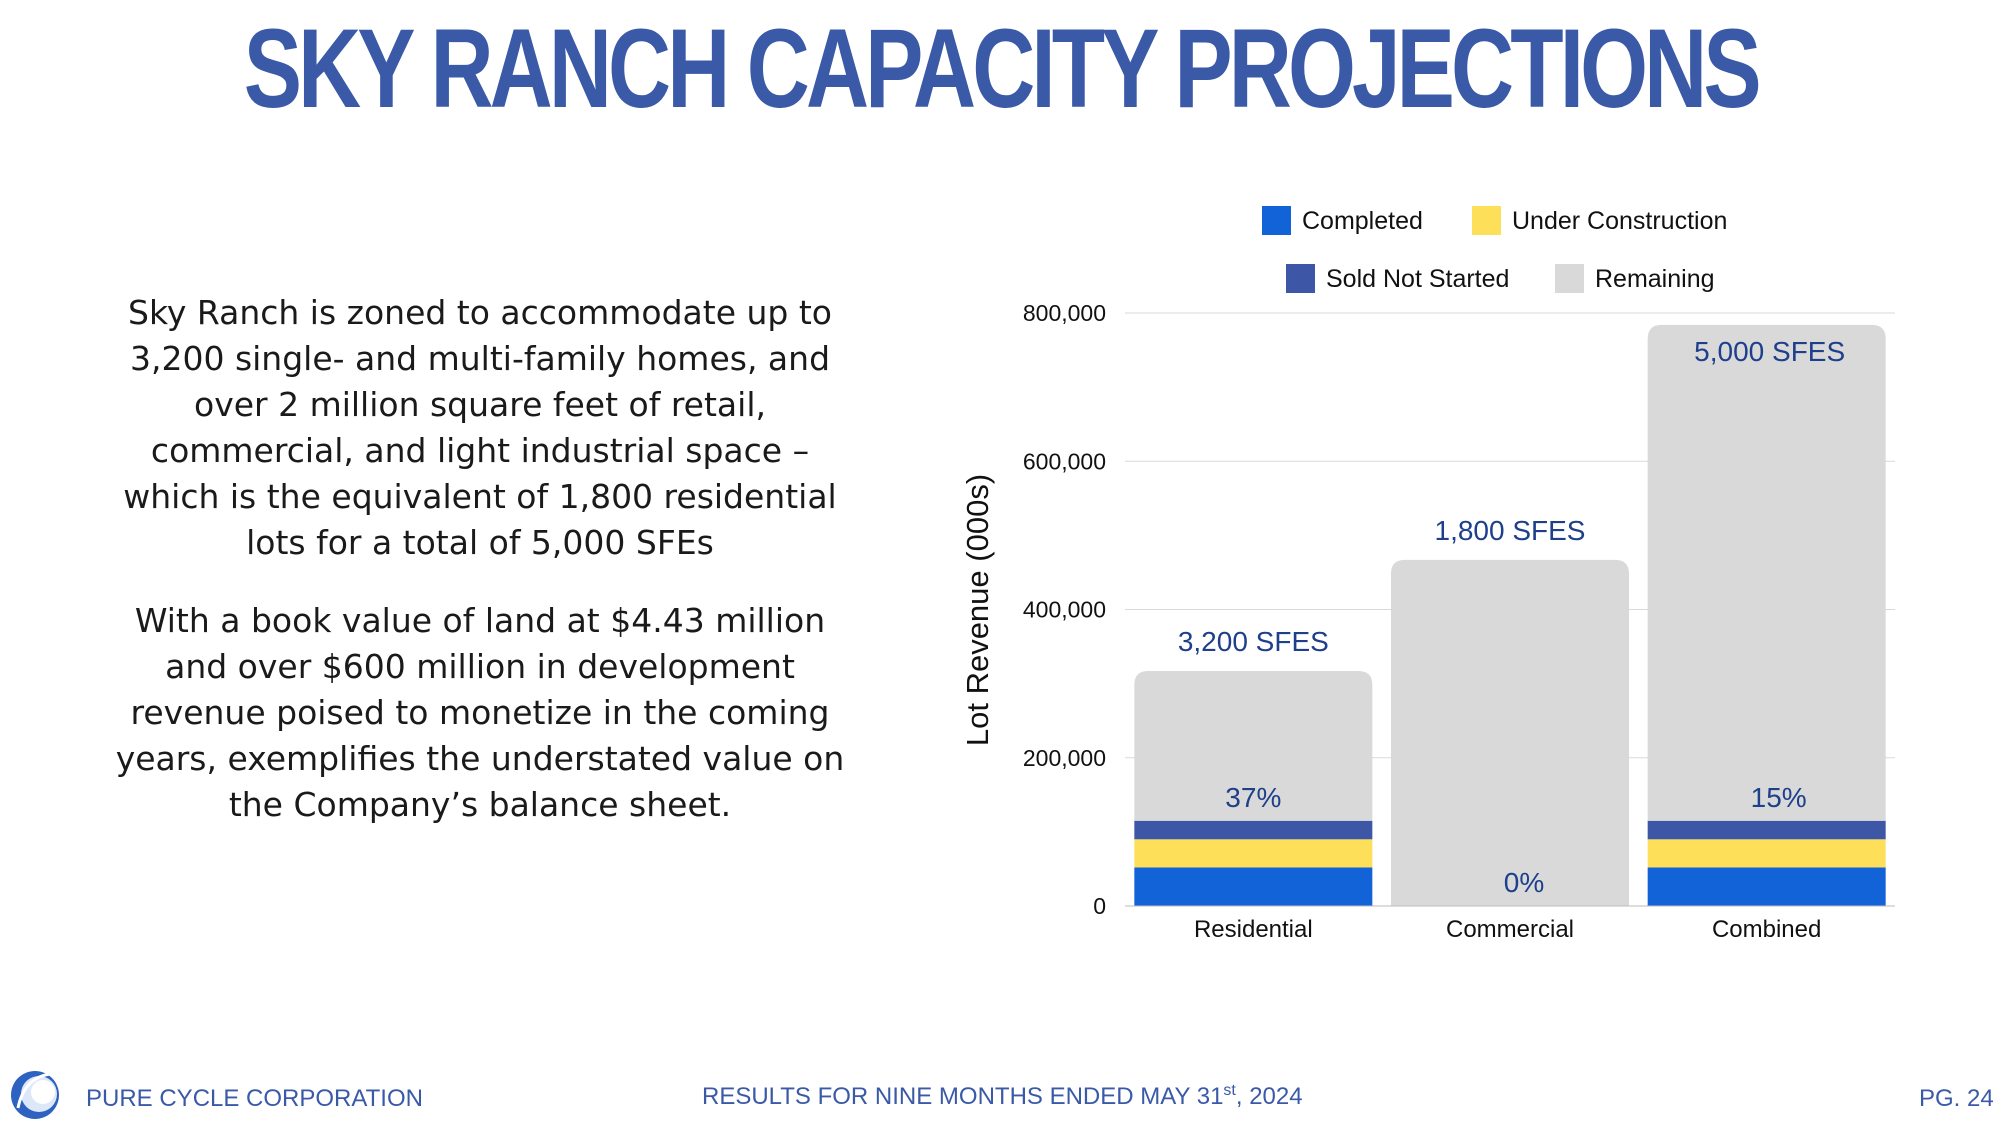 Image resolution: width=1999 pixels, height=1125 pixels. Describe the element at coordinates (1417, 279) in the screenshot. I see `legend-label: Sold Not Started` at that location.